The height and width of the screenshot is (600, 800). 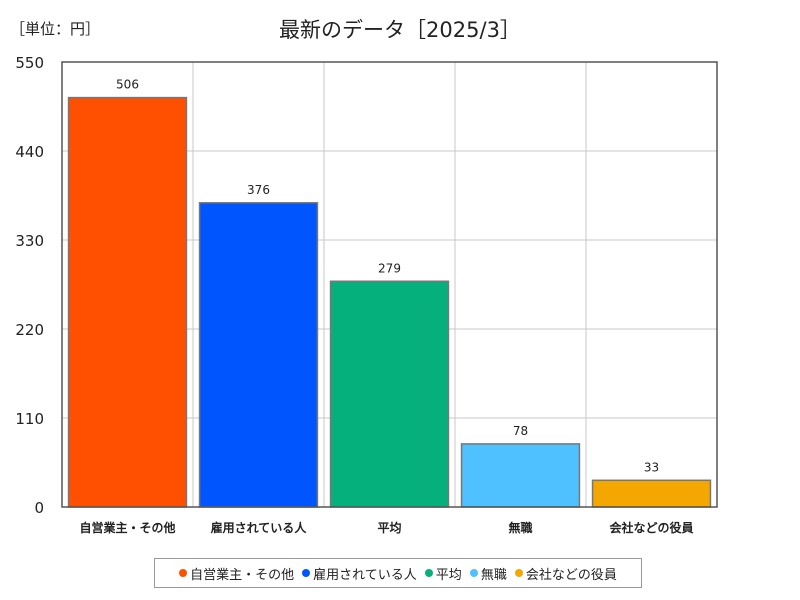 I want to click on y-tick-label: 220, so click(x=29, y=330).